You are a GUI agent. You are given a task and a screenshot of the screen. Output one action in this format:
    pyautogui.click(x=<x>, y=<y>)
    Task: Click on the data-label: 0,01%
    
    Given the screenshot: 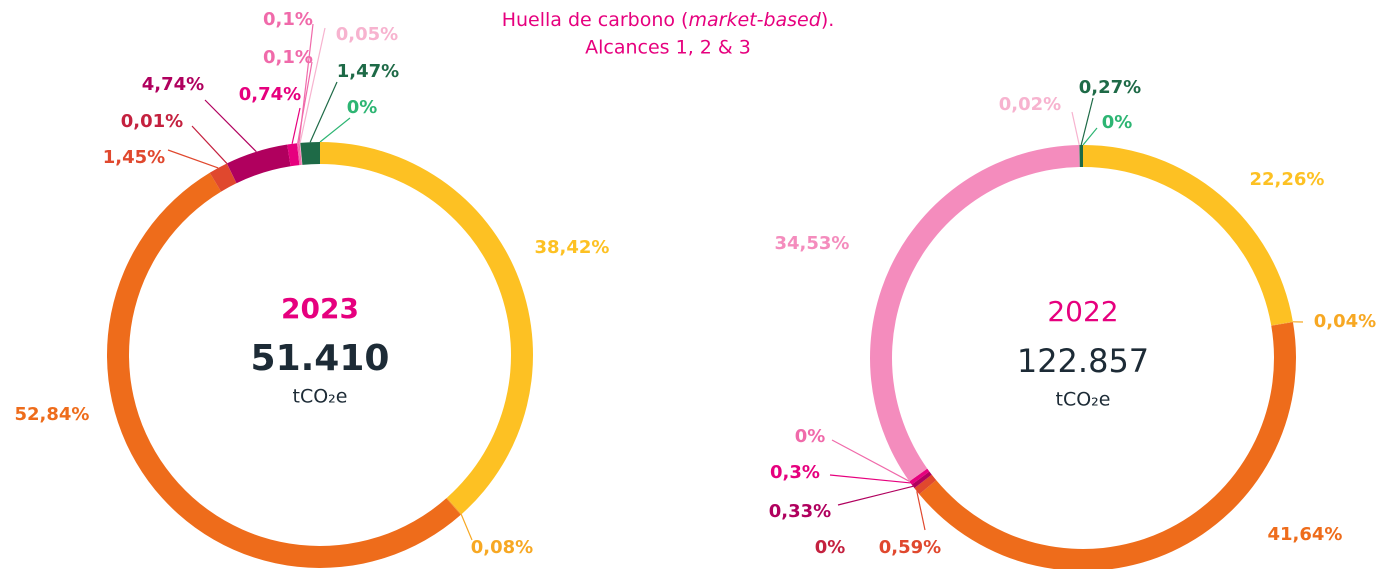 What is the action you would take?
    pyautogui.click(x=152, y=121)
    